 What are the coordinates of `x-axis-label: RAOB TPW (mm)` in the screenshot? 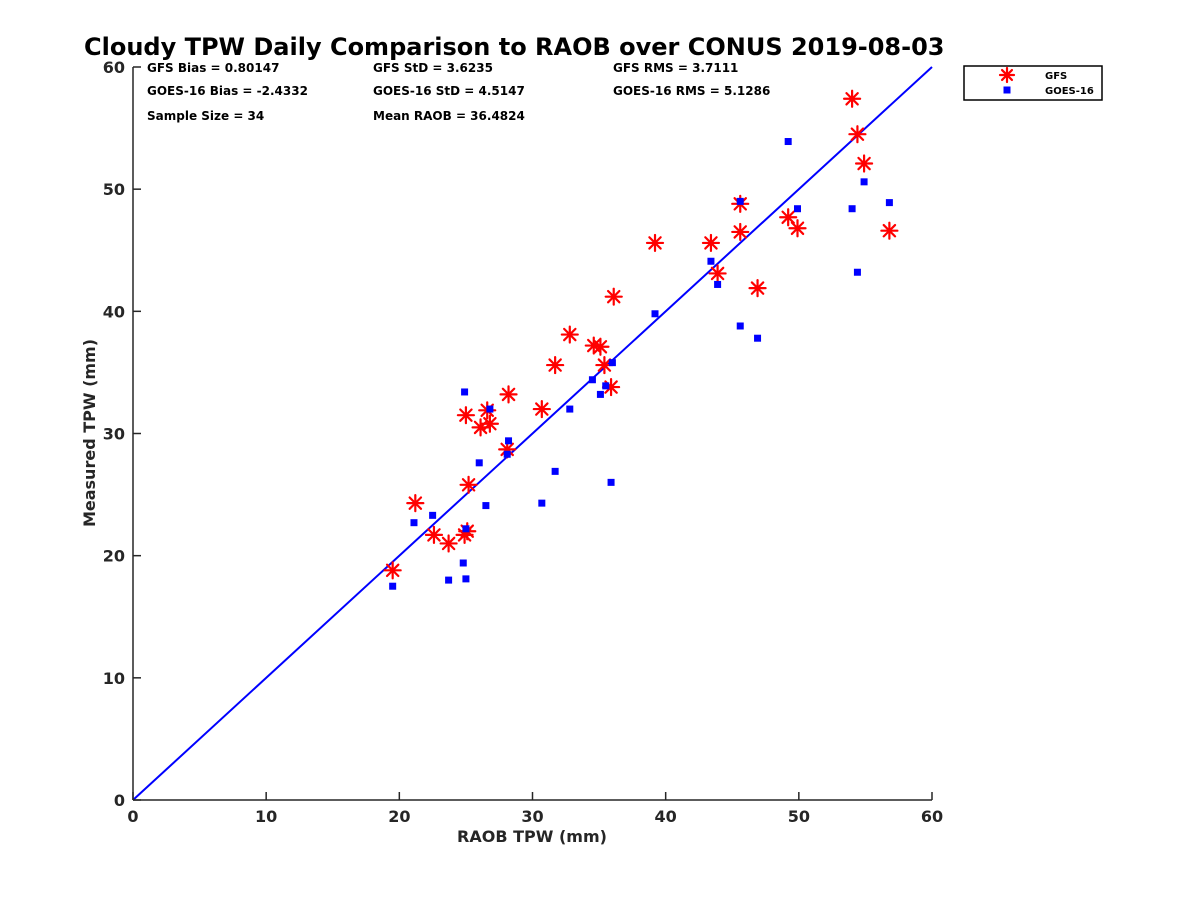 It's located at (532, 836).